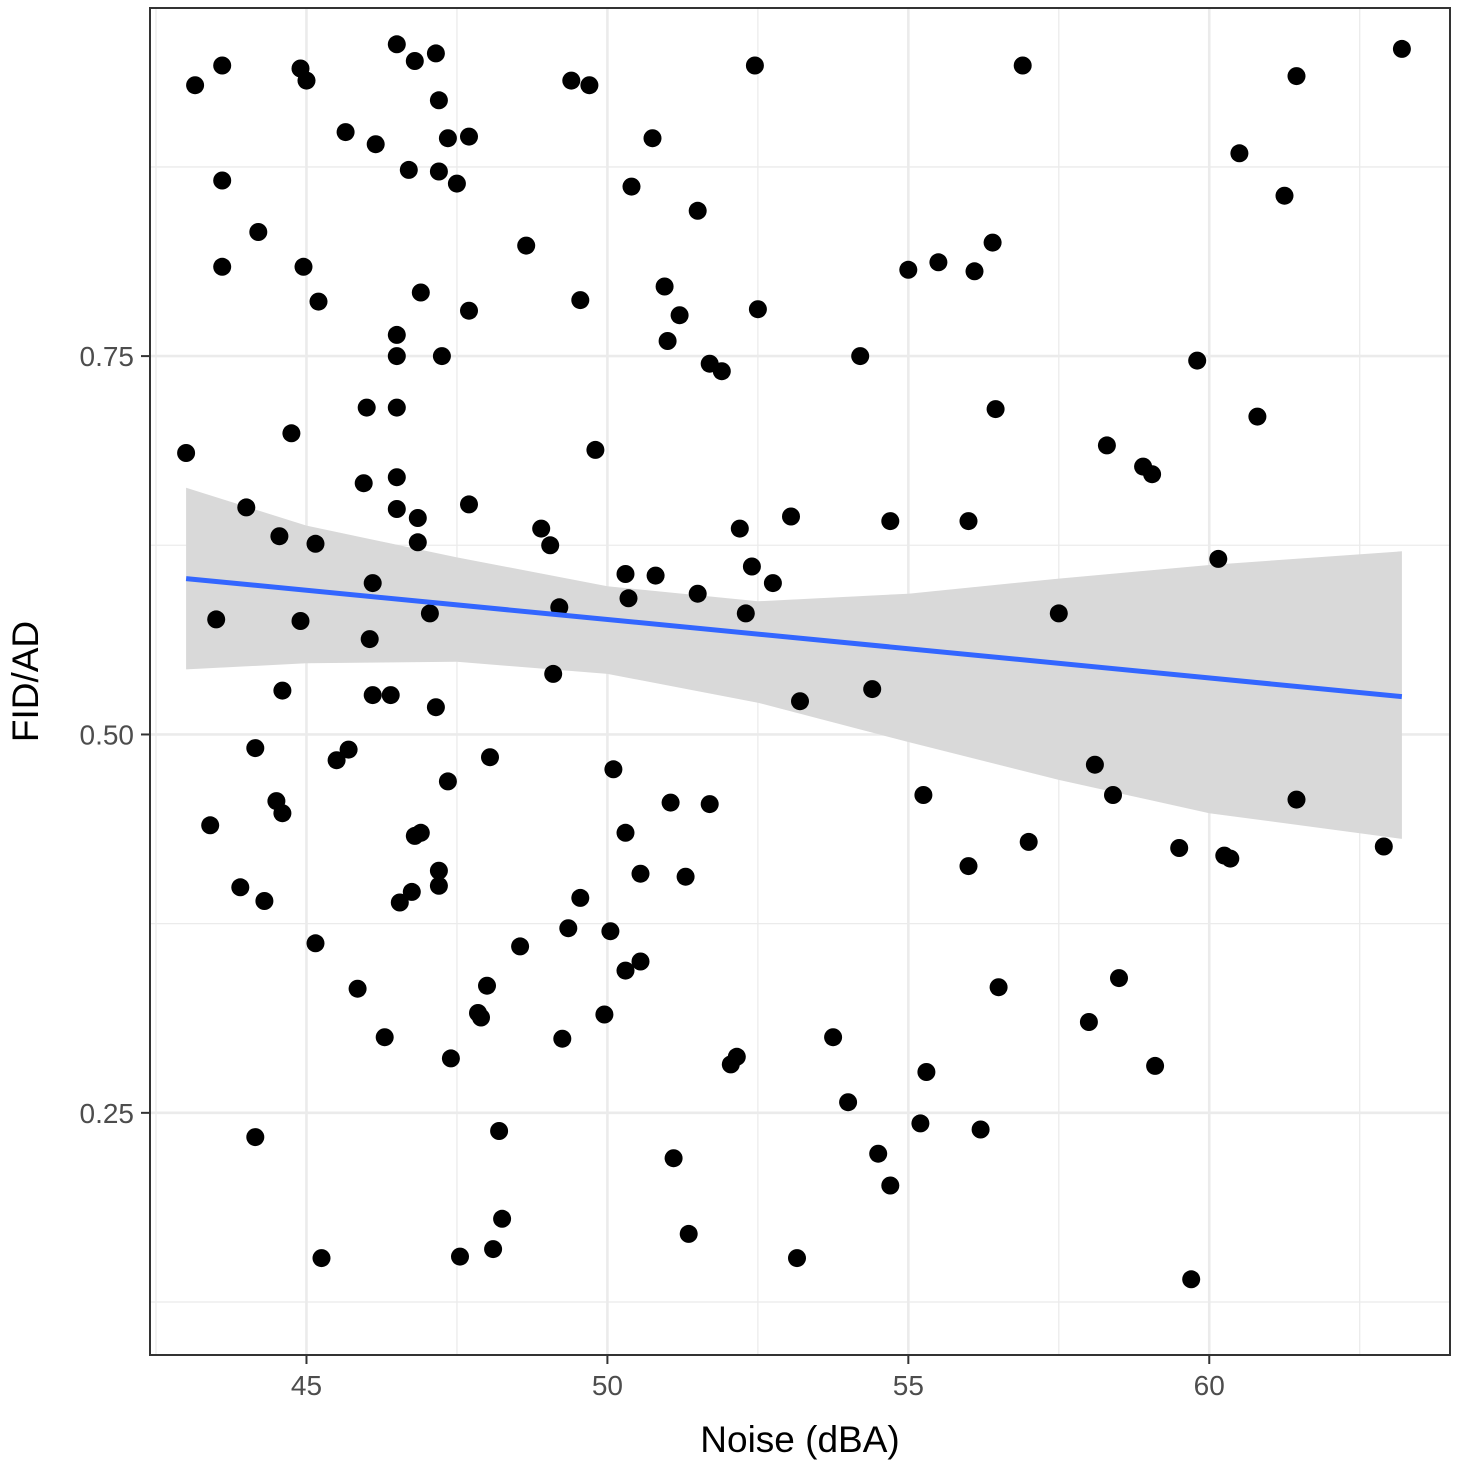 The image size is (1467, 1467). I want to click on x-tick-label: 55, so click(908, 1385).